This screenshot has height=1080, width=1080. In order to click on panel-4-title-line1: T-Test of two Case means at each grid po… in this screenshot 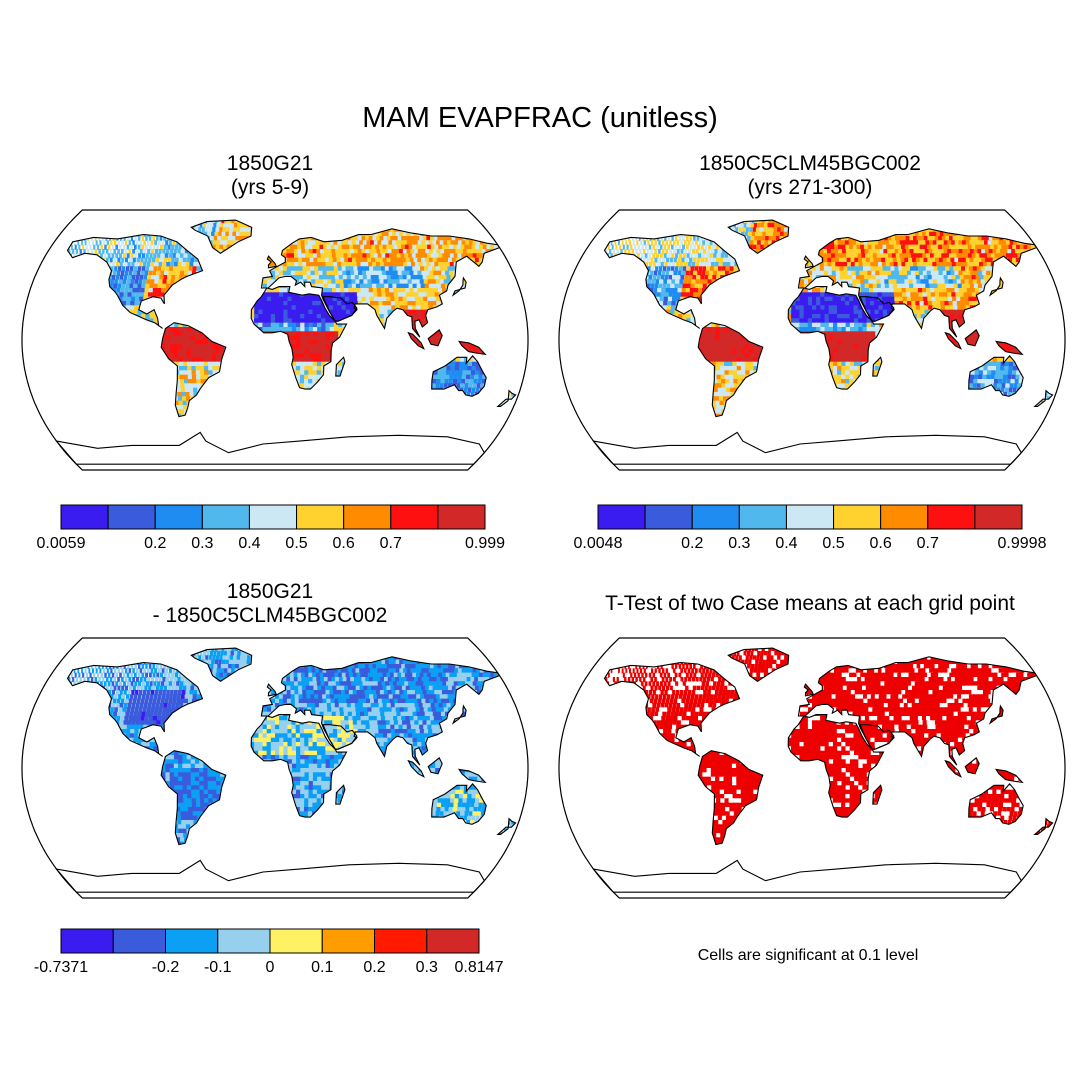, I will do `click(810, 604)`.